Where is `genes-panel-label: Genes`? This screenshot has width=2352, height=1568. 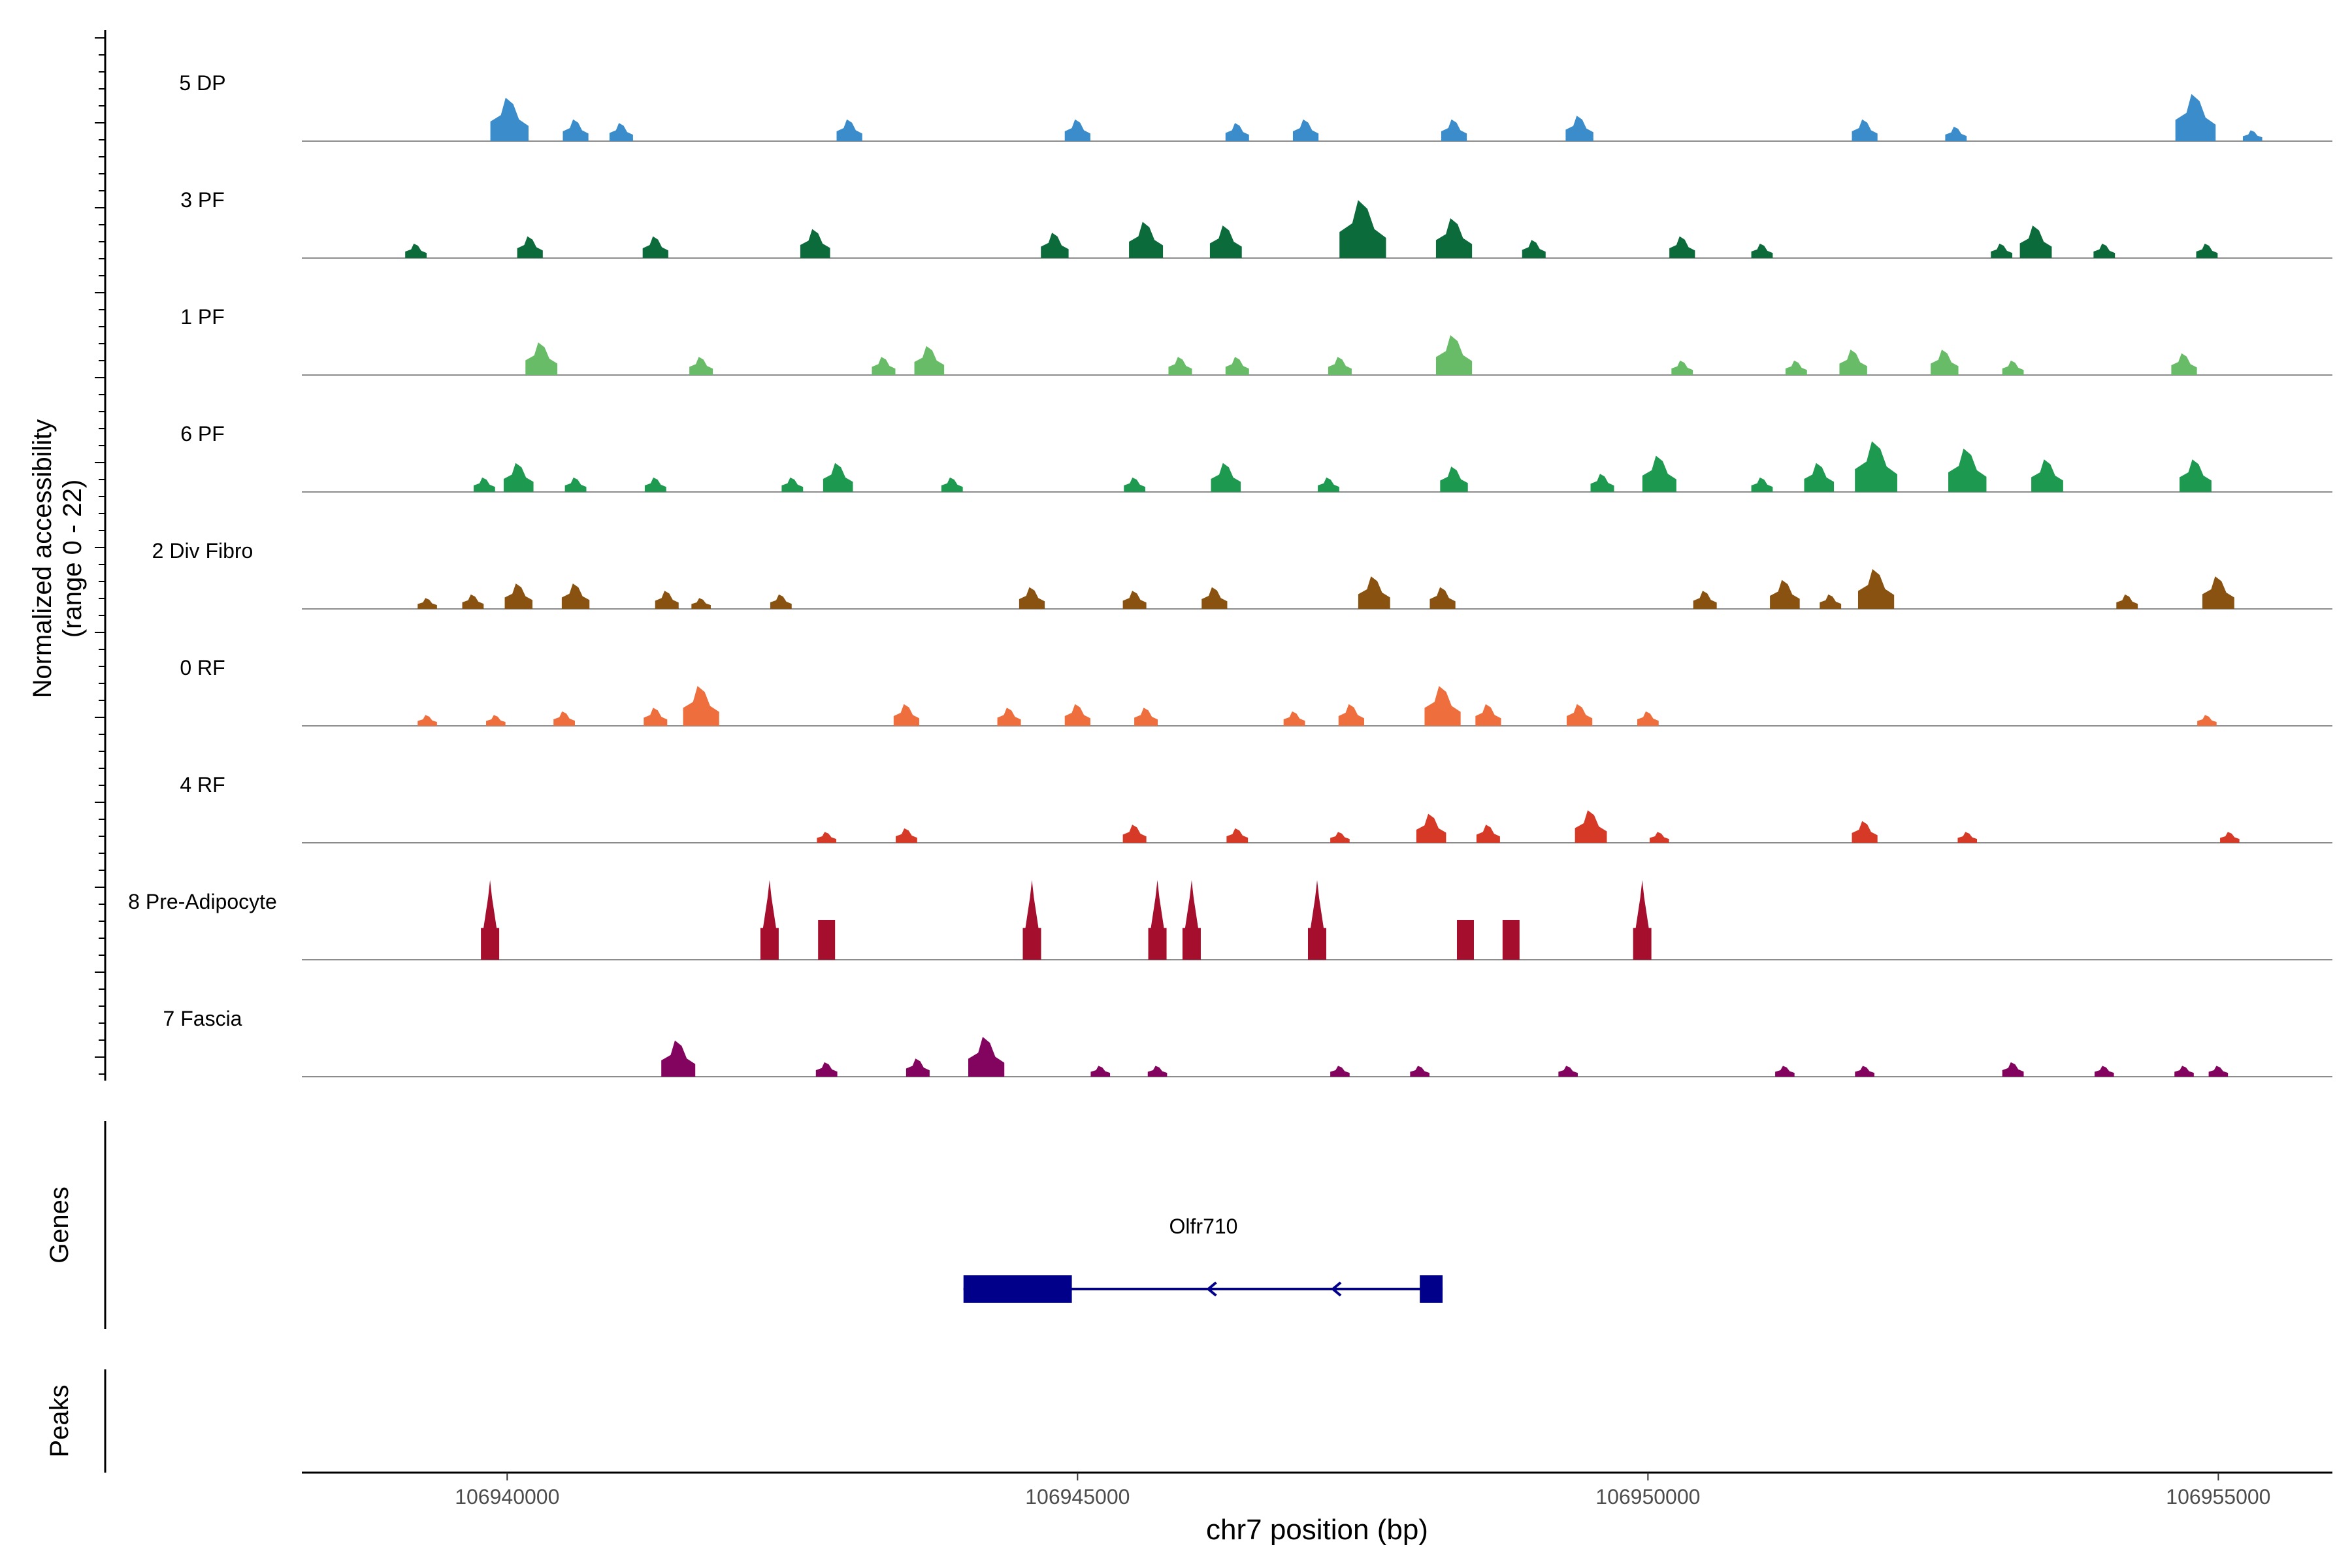 genes-panel-label: Genes is located at coordinates (59, 1225).